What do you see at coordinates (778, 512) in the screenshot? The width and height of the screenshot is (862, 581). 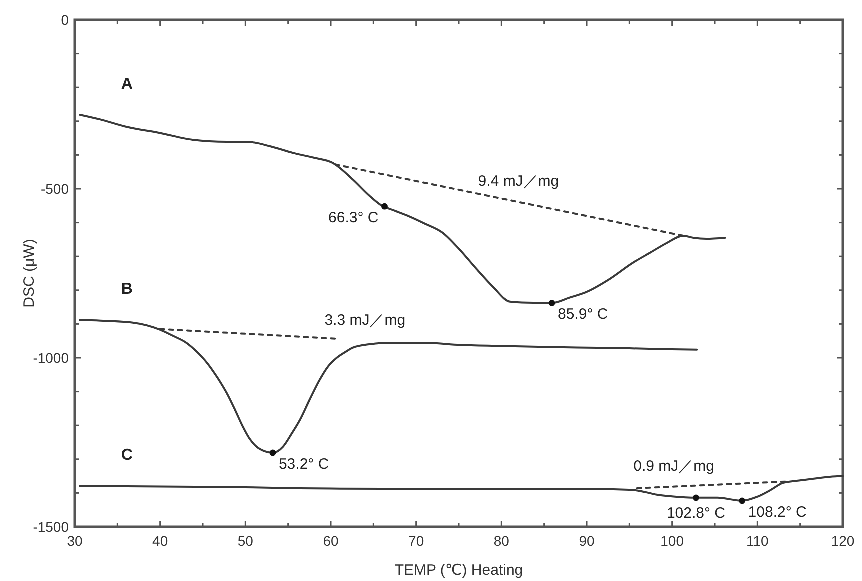 I see `annotation: 108.2° C` at bounding box center [778, 512].